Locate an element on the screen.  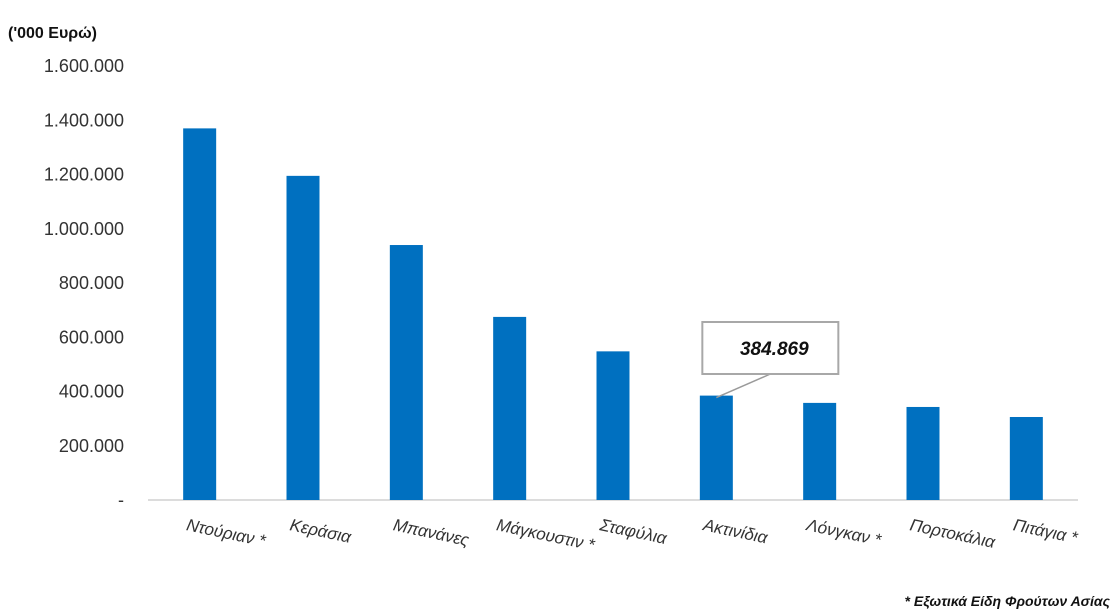
y-tick-label: 1.600.000 is located at coordinates (84, 66).